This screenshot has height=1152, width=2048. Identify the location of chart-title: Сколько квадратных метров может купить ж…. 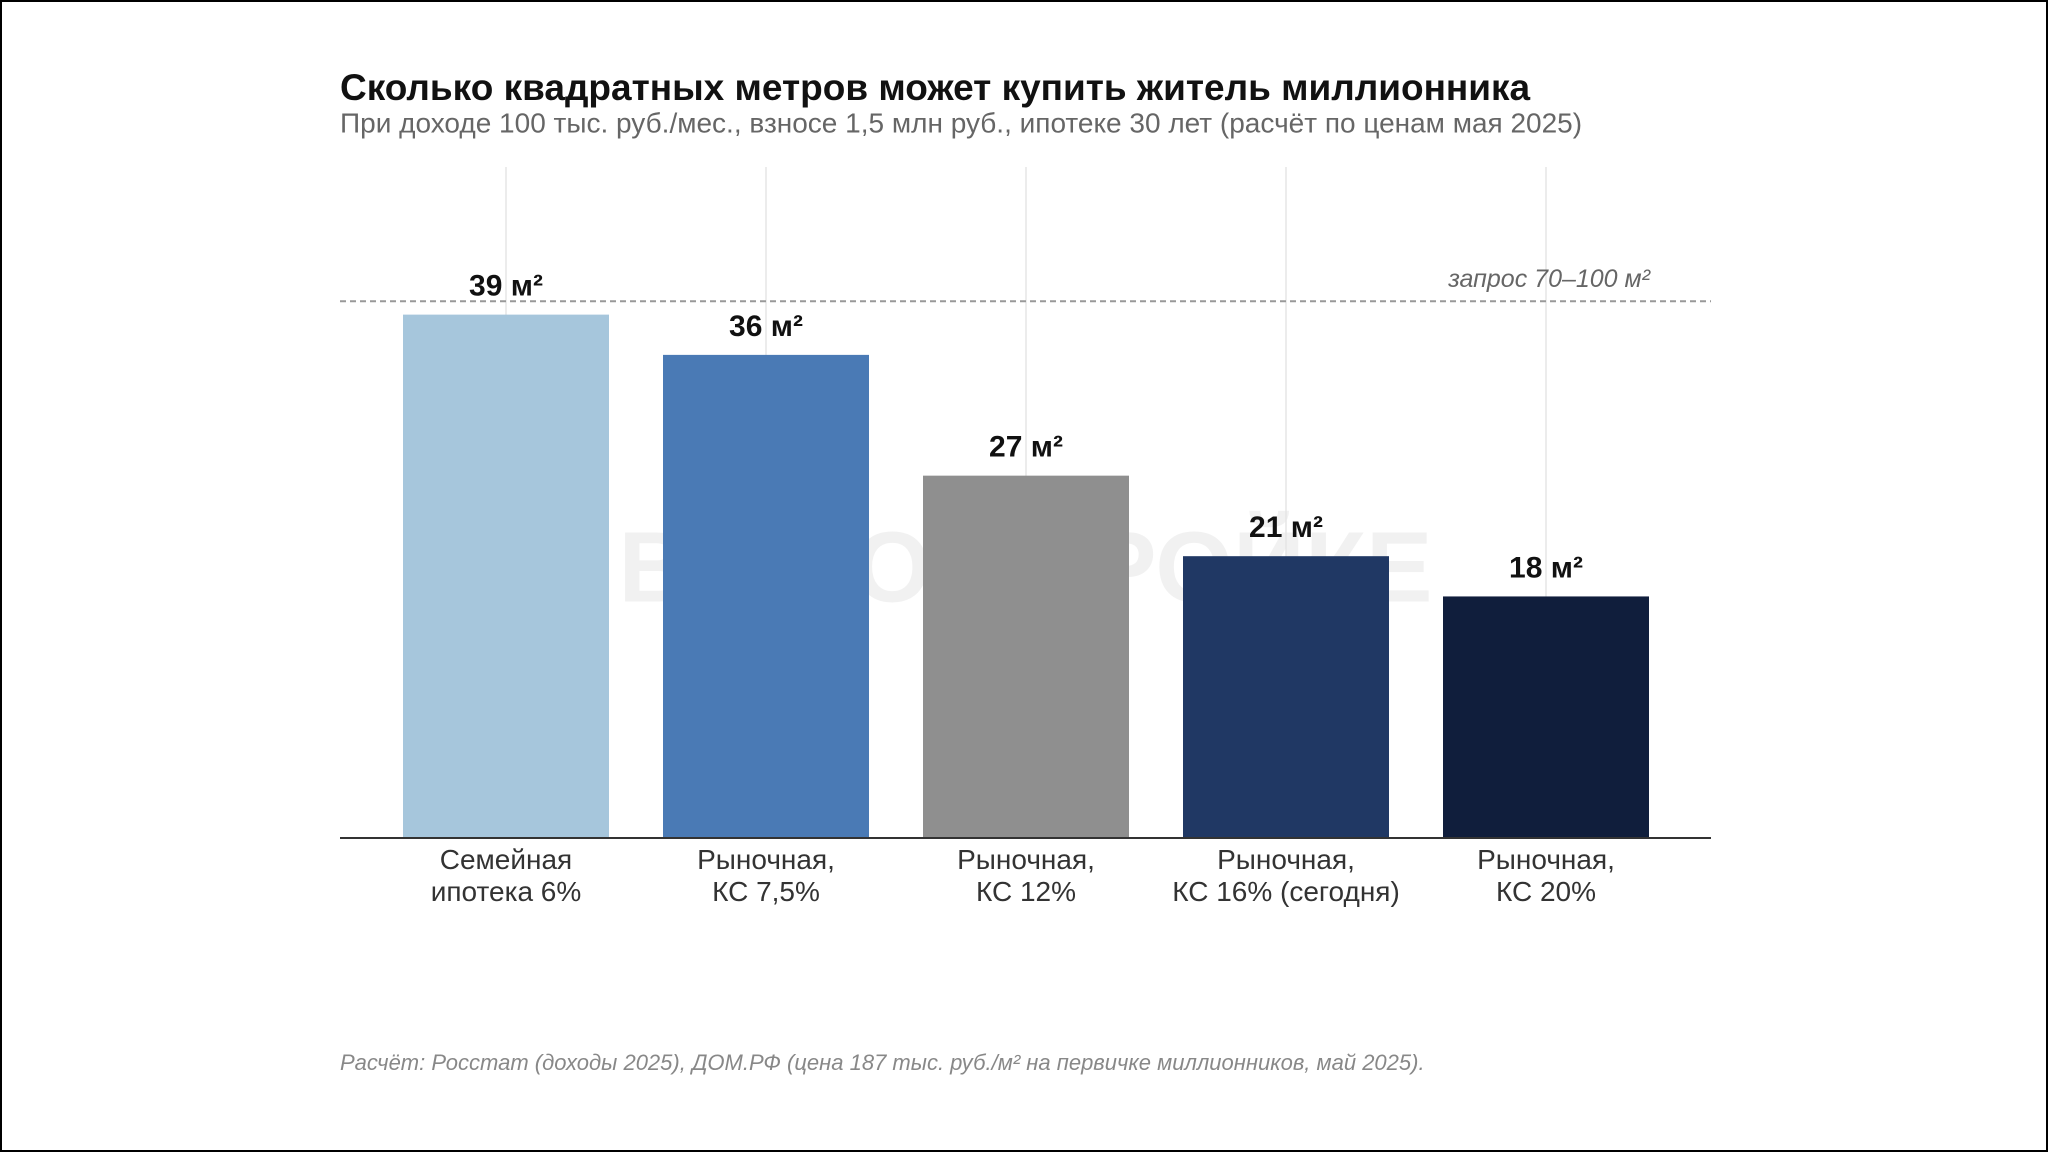
(935, 87).